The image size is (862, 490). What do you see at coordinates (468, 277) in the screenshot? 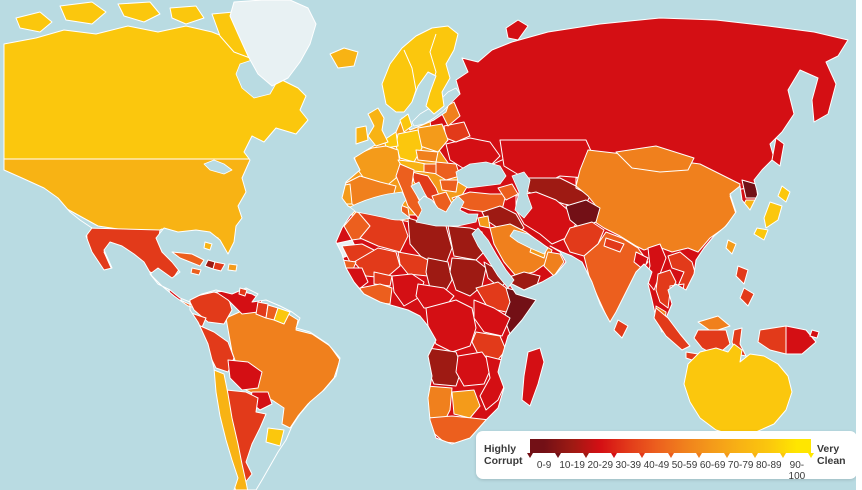
I see `region-sudan` at bounding box center [468, 277].